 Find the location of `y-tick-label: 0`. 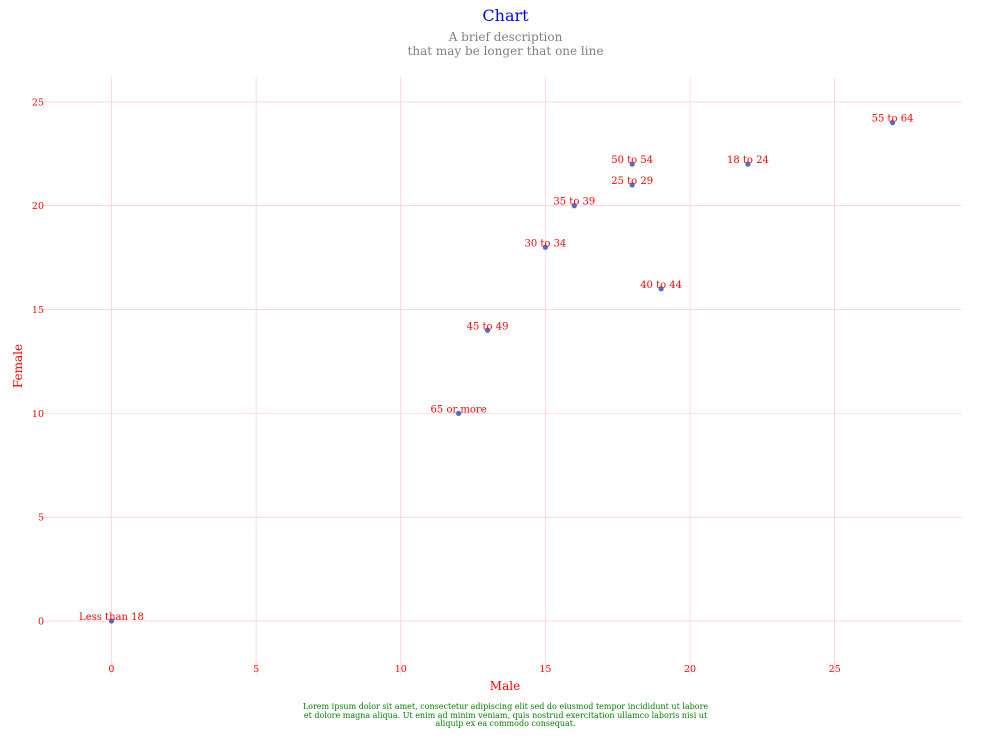

y-tick-label: 0 is located at coordinates (41, 622).